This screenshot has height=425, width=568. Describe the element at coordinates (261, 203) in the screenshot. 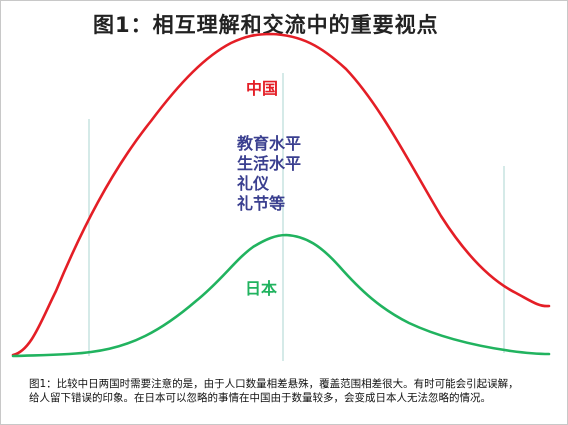

I see `factor-item: 礼节等` at that location.